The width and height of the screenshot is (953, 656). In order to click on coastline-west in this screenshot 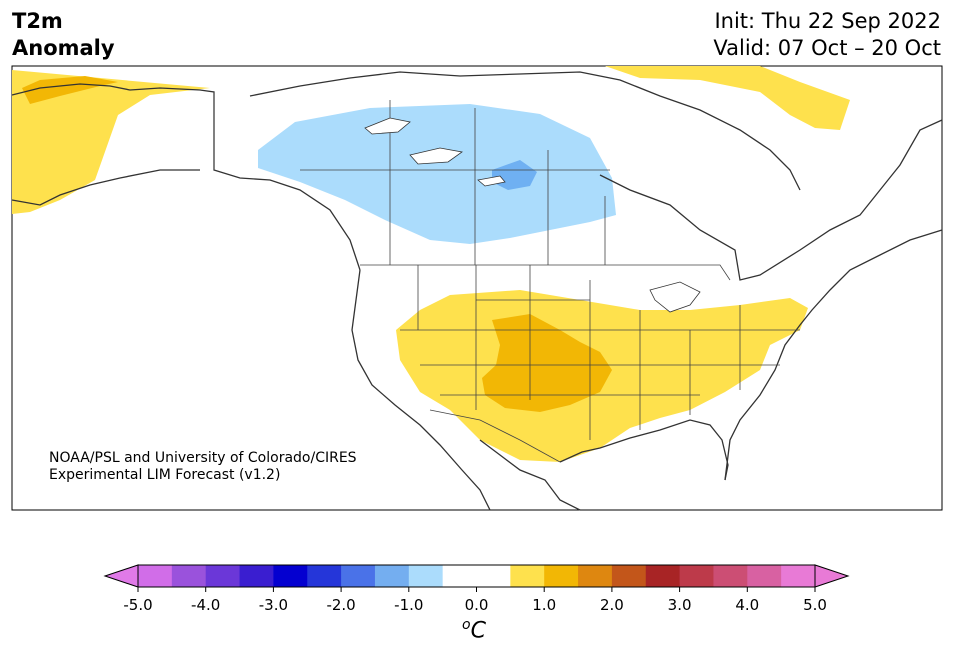, I will do `click(105, 187)`.